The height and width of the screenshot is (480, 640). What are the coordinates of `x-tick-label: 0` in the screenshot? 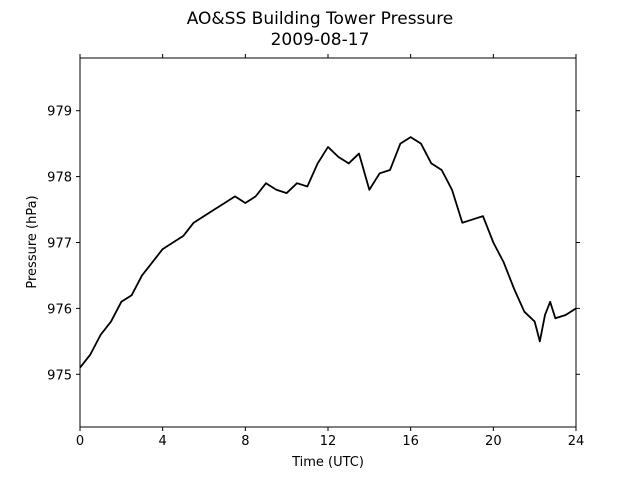 It's located at (80, 441).